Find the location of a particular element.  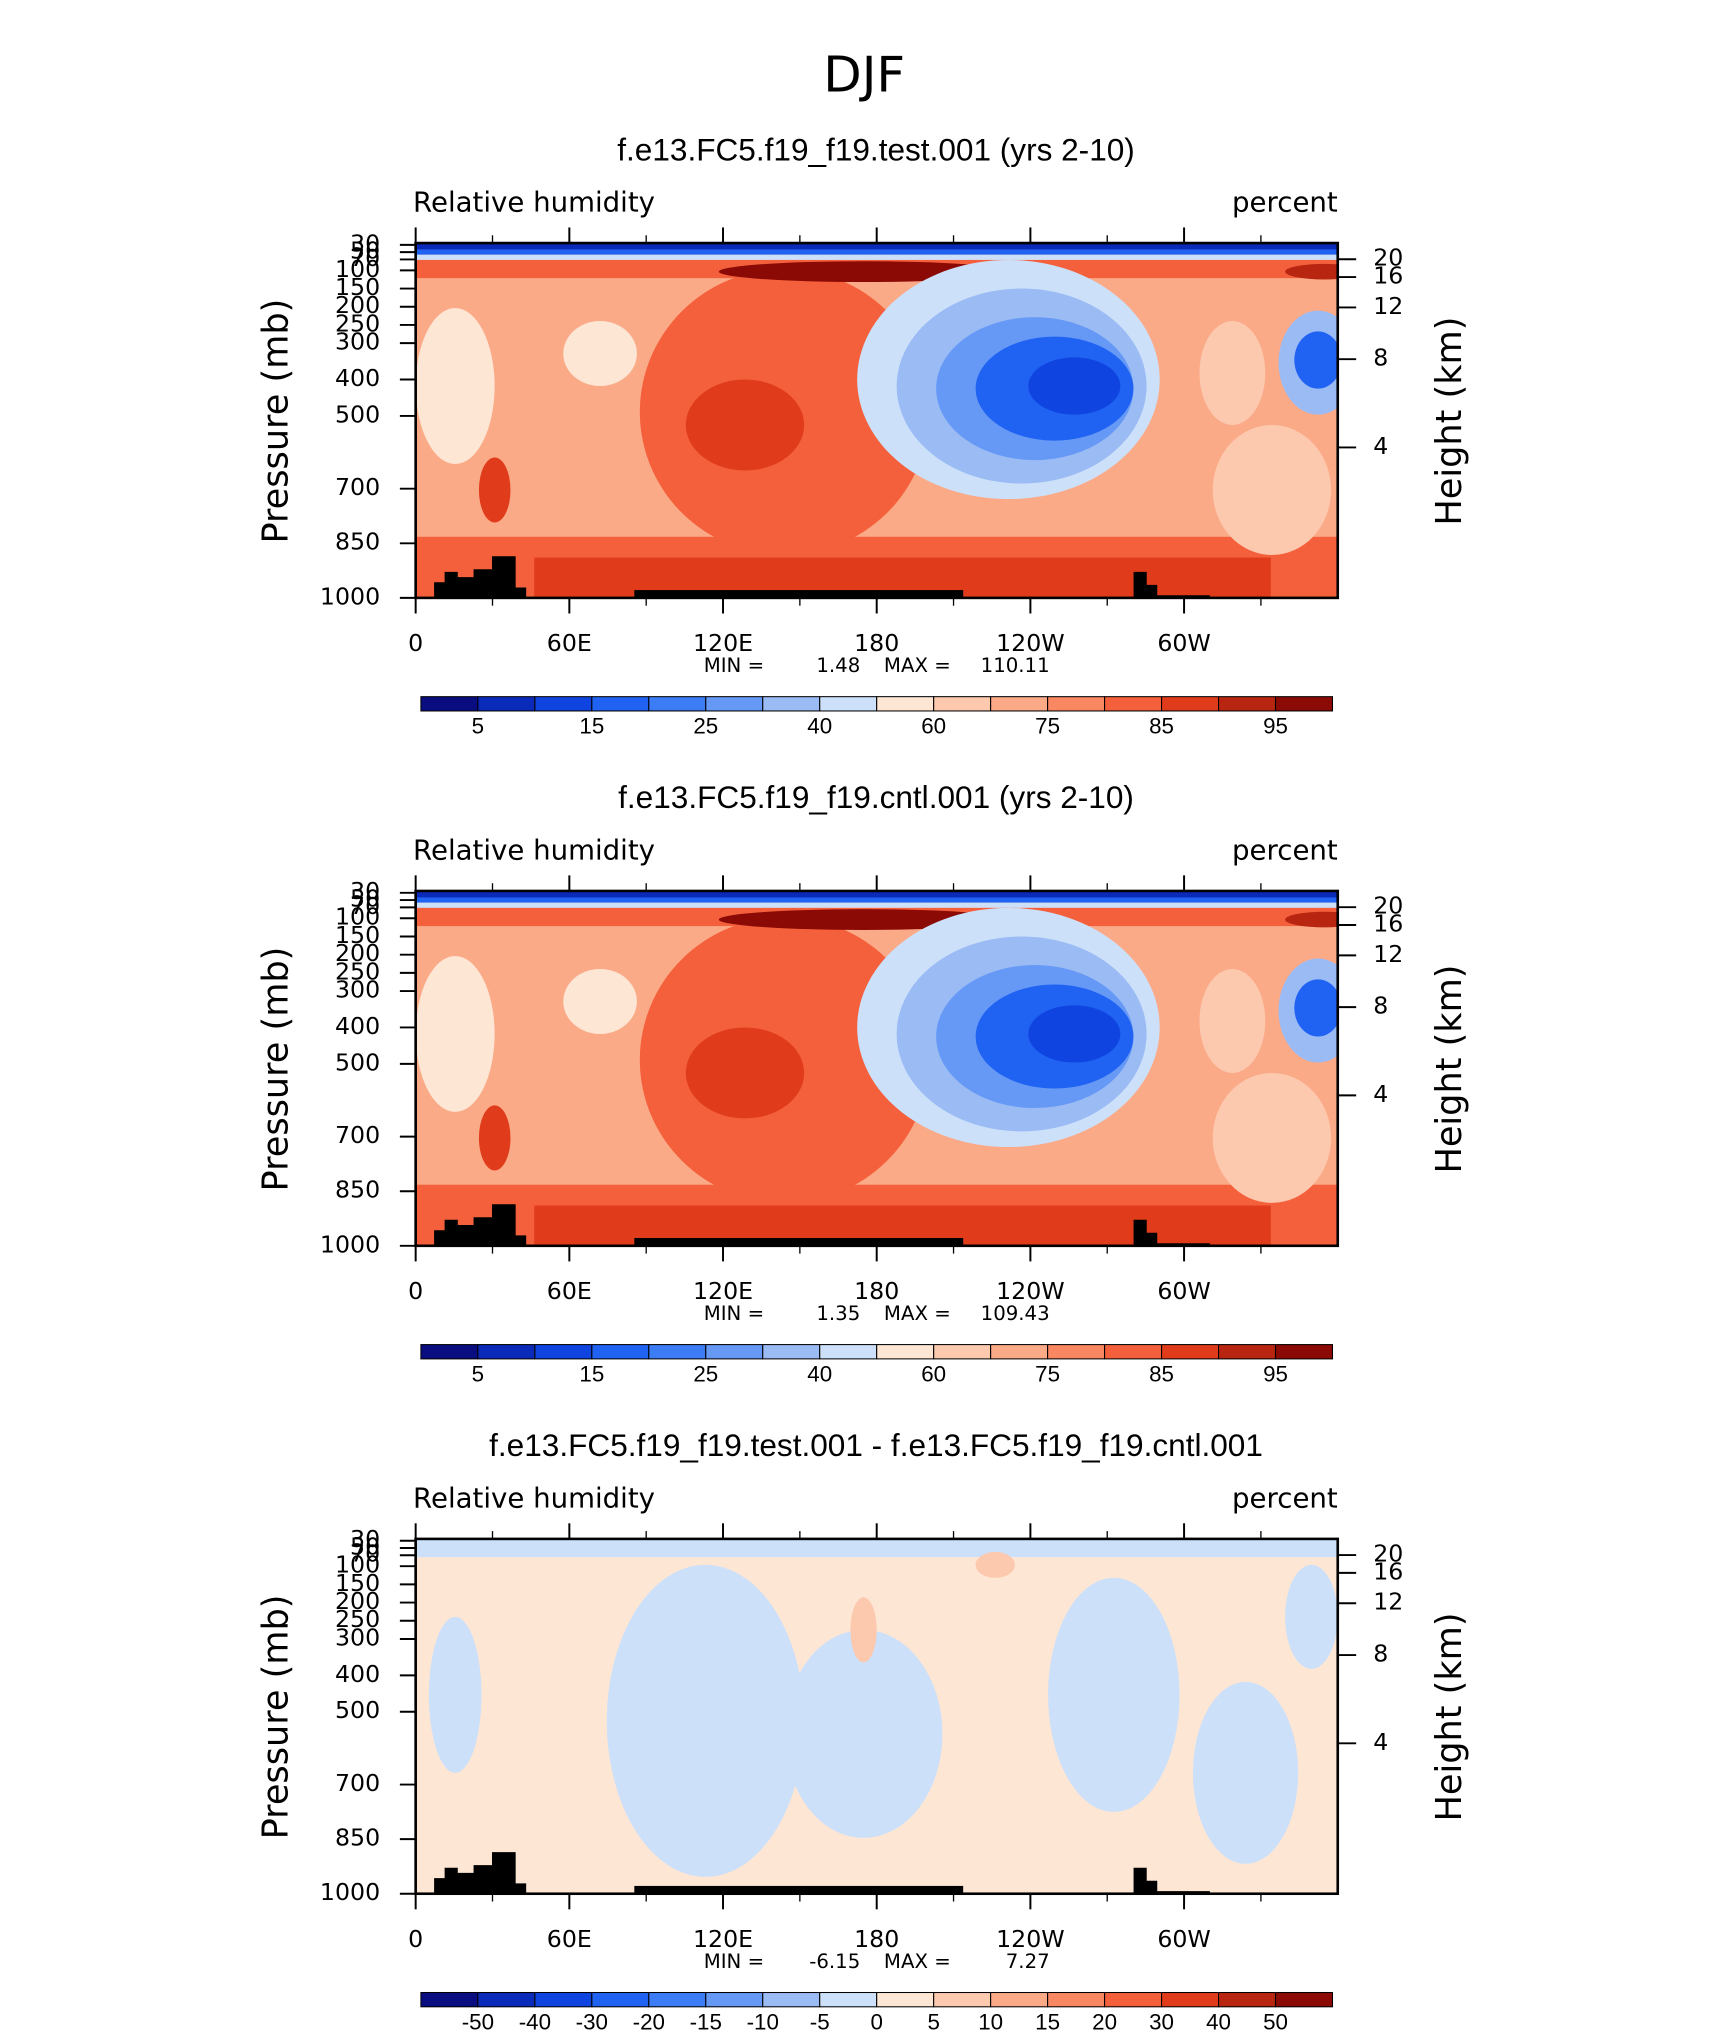

max-value: 109.43 is located at coordinates (1015, 1313).